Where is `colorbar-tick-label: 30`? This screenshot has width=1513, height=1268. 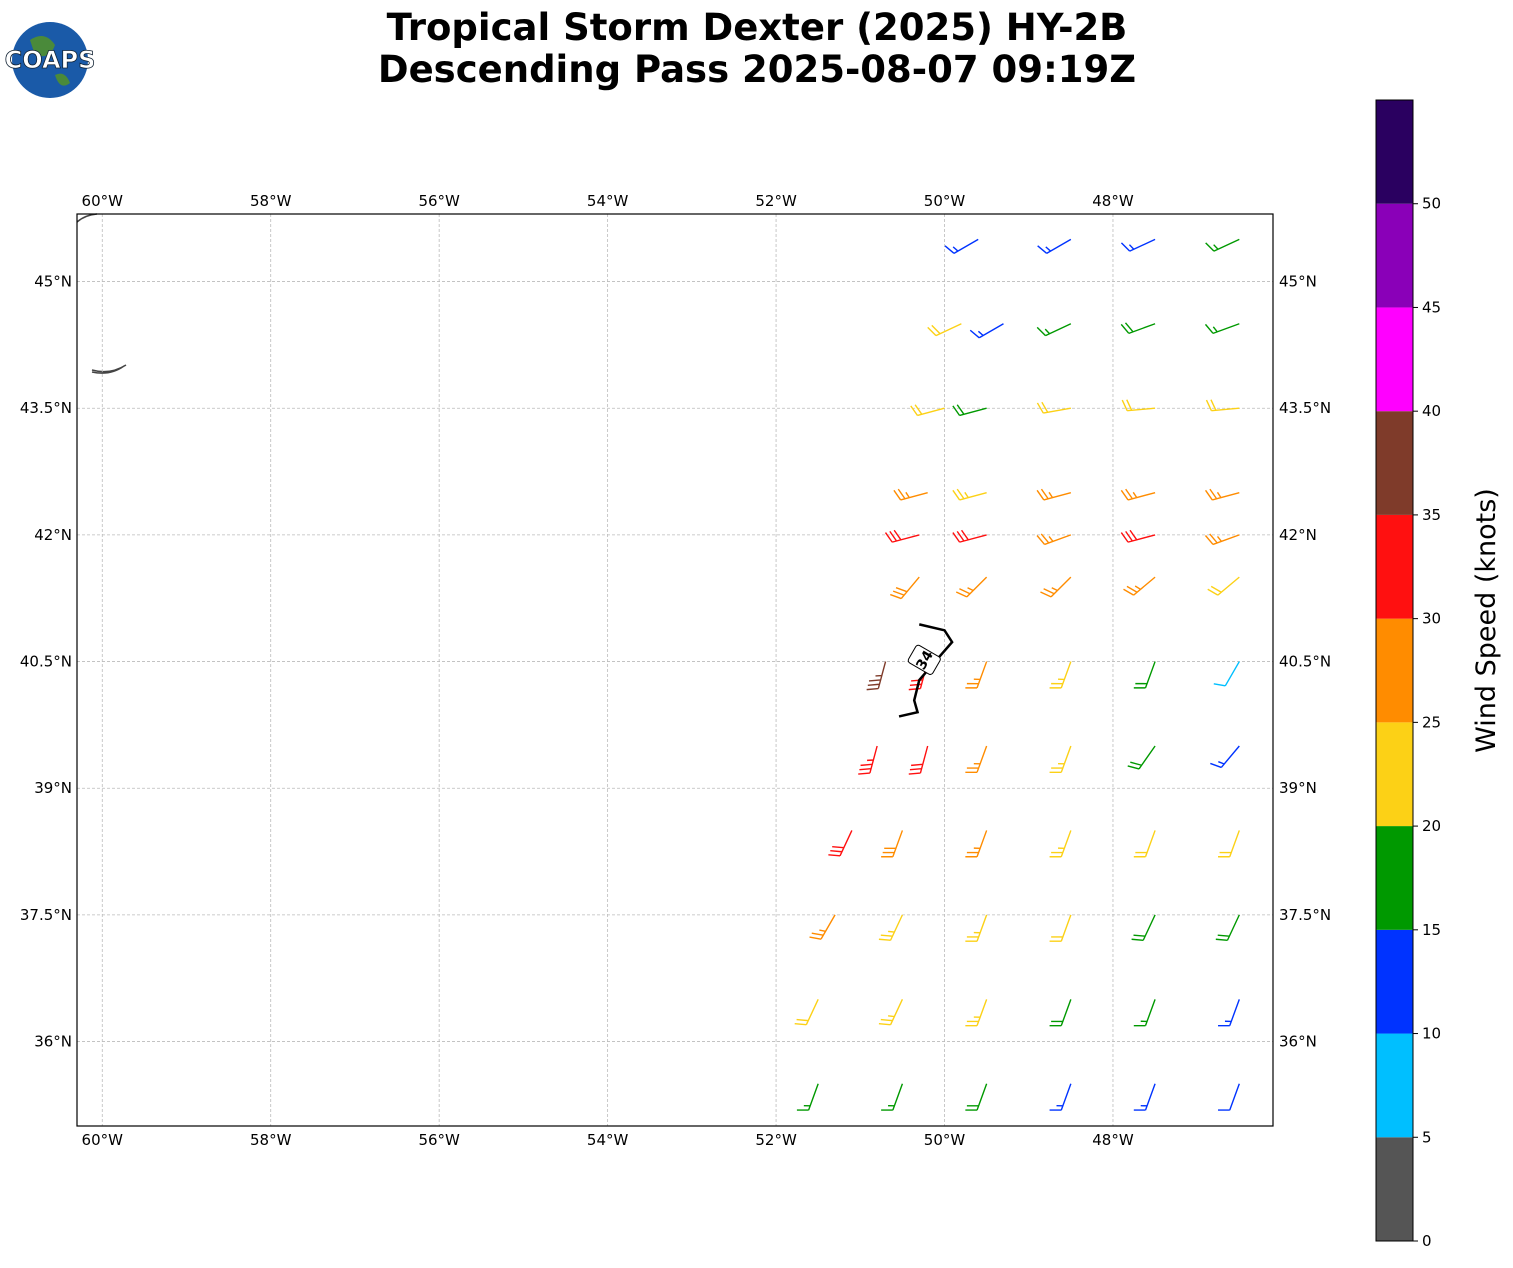 colorbar-tick-label: 30 is located at coordinates (1431, 619).